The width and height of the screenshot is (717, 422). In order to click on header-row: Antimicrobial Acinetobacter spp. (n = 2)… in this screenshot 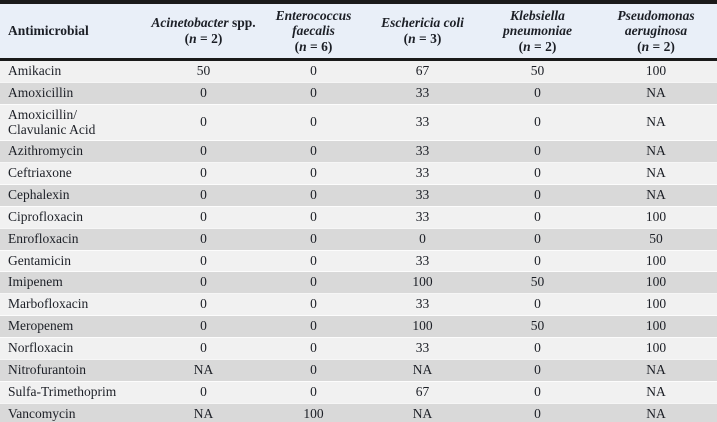, I will do `click(358, 31)`.